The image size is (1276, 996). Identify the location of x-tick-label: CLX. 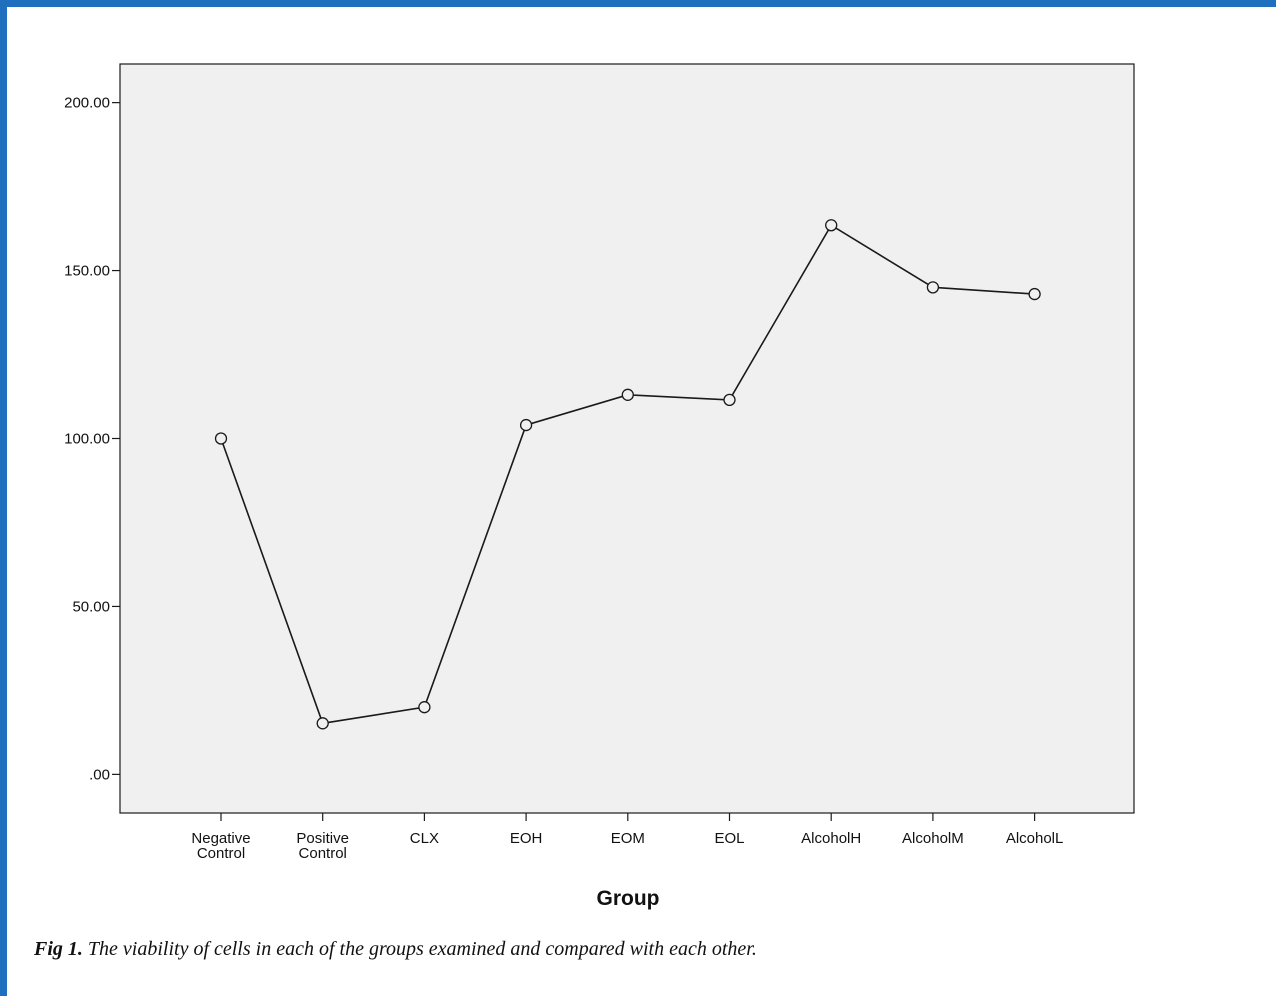
(424, 838).